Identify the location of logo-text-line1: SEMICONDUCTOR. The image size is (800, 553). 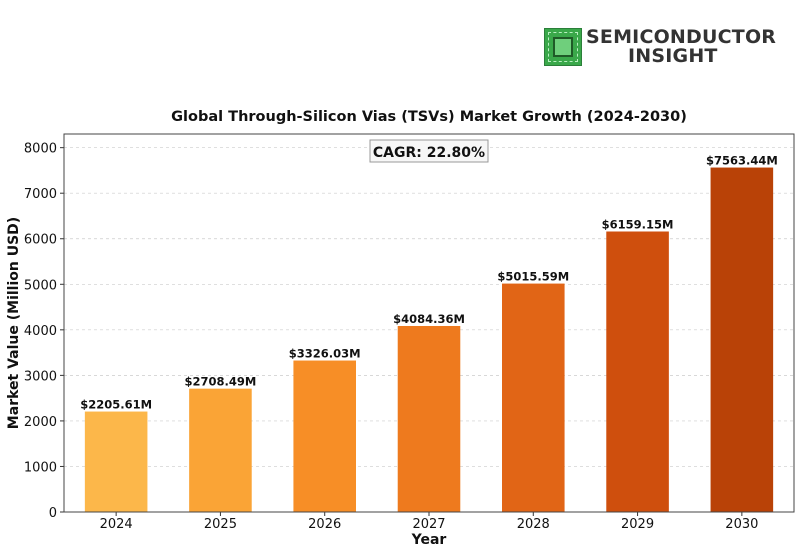
(681, 37).